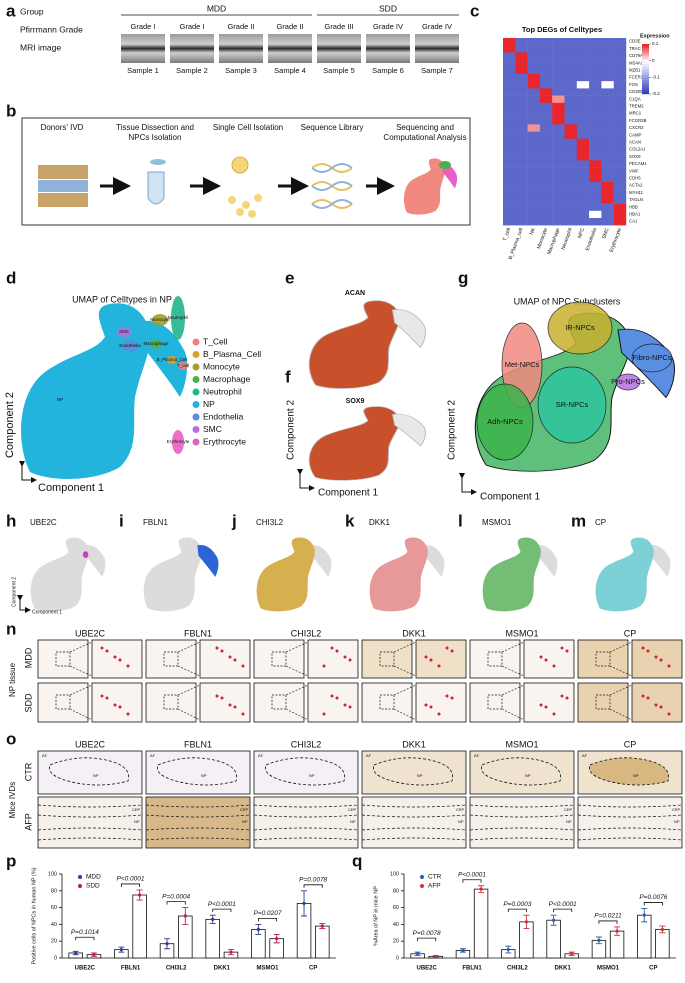 The height and width of the screenshot is (983, 685). I want to click on gene-label: COL2A1, so click(637, 149).